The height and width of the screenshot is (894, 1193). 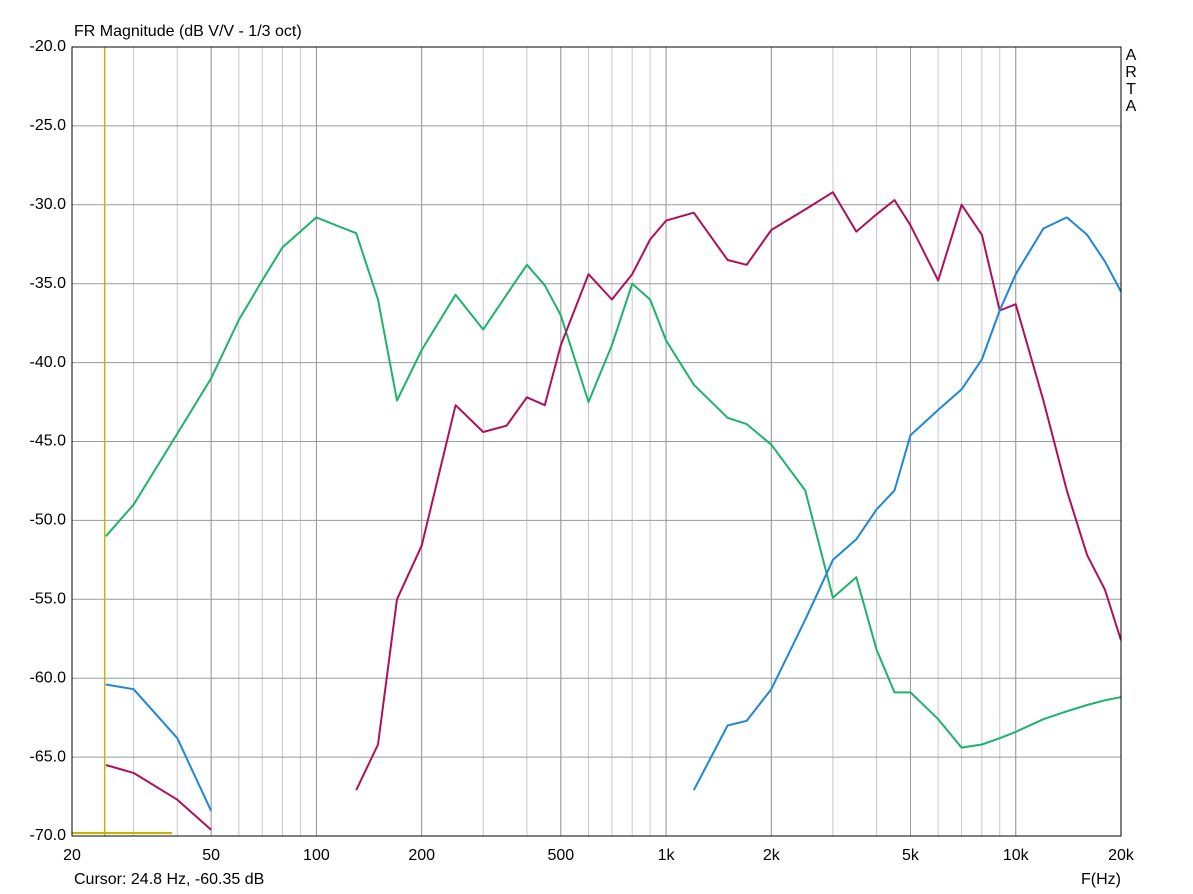 I want to click on y-tick-label: -45.0, so click(x=48, y=441).